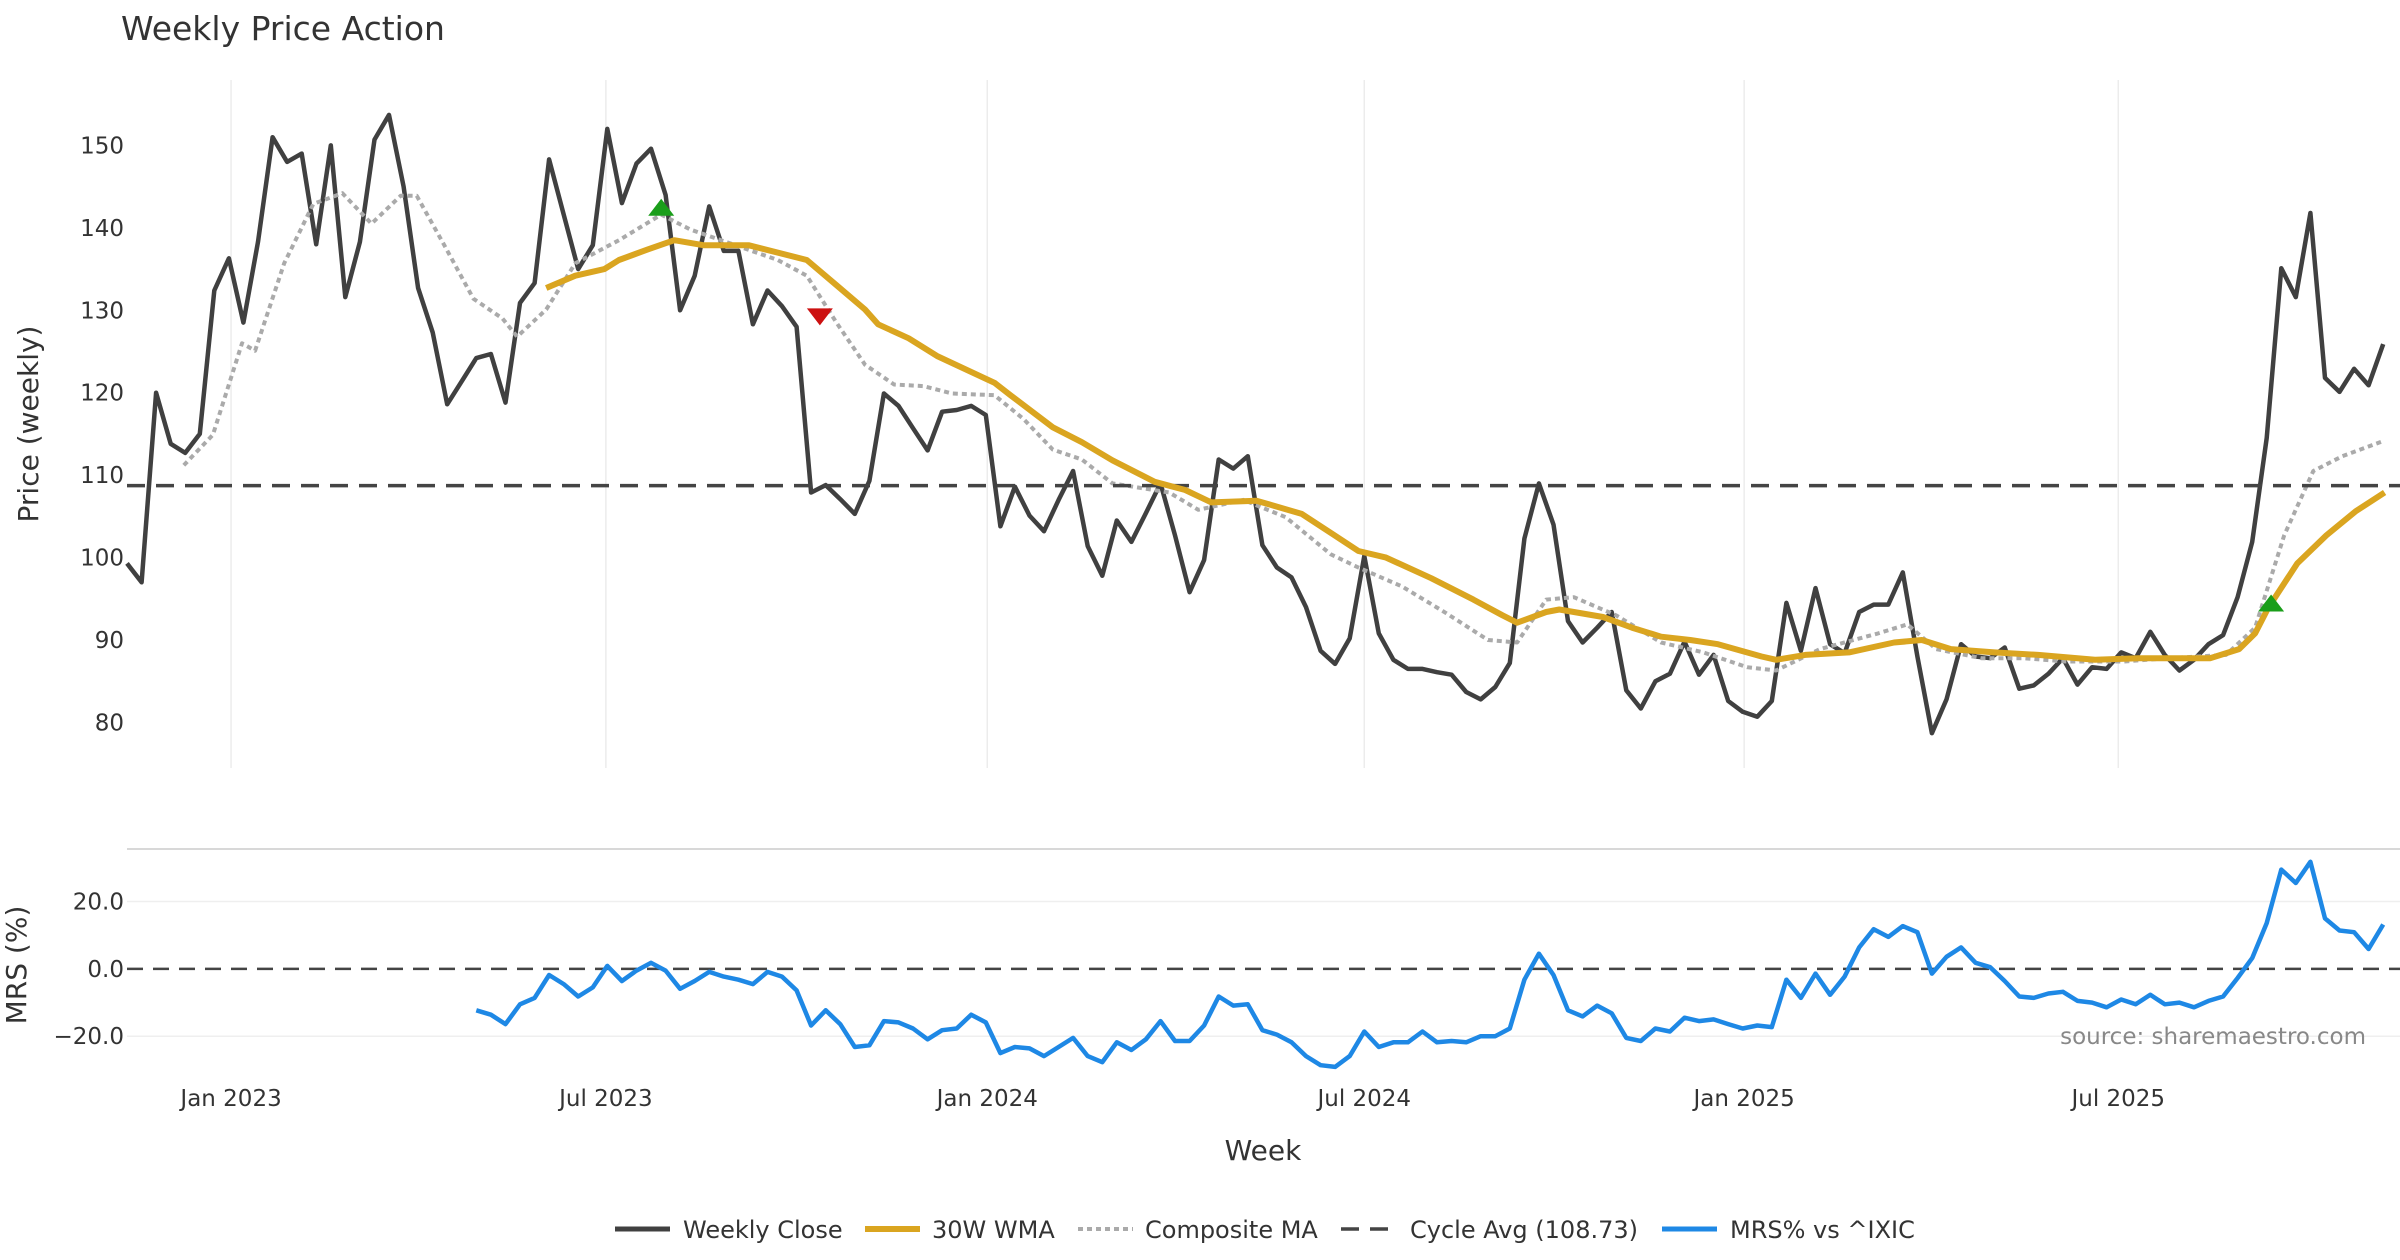 Image resolution: width=2400 pixels, height=1260 pixels. I want to click on mrs-line, so click(1430, 964).